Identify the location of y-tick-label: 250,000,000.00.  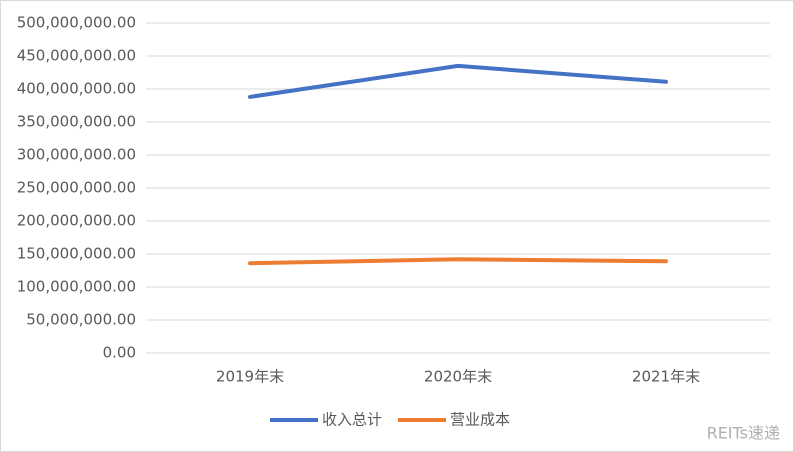
(76, 188).